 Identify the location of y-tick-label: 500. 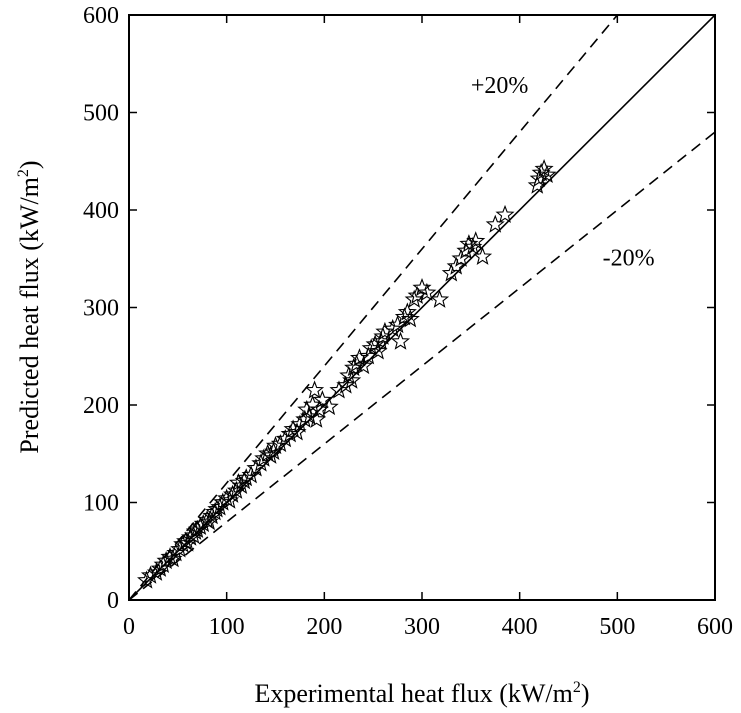
(101, 114).